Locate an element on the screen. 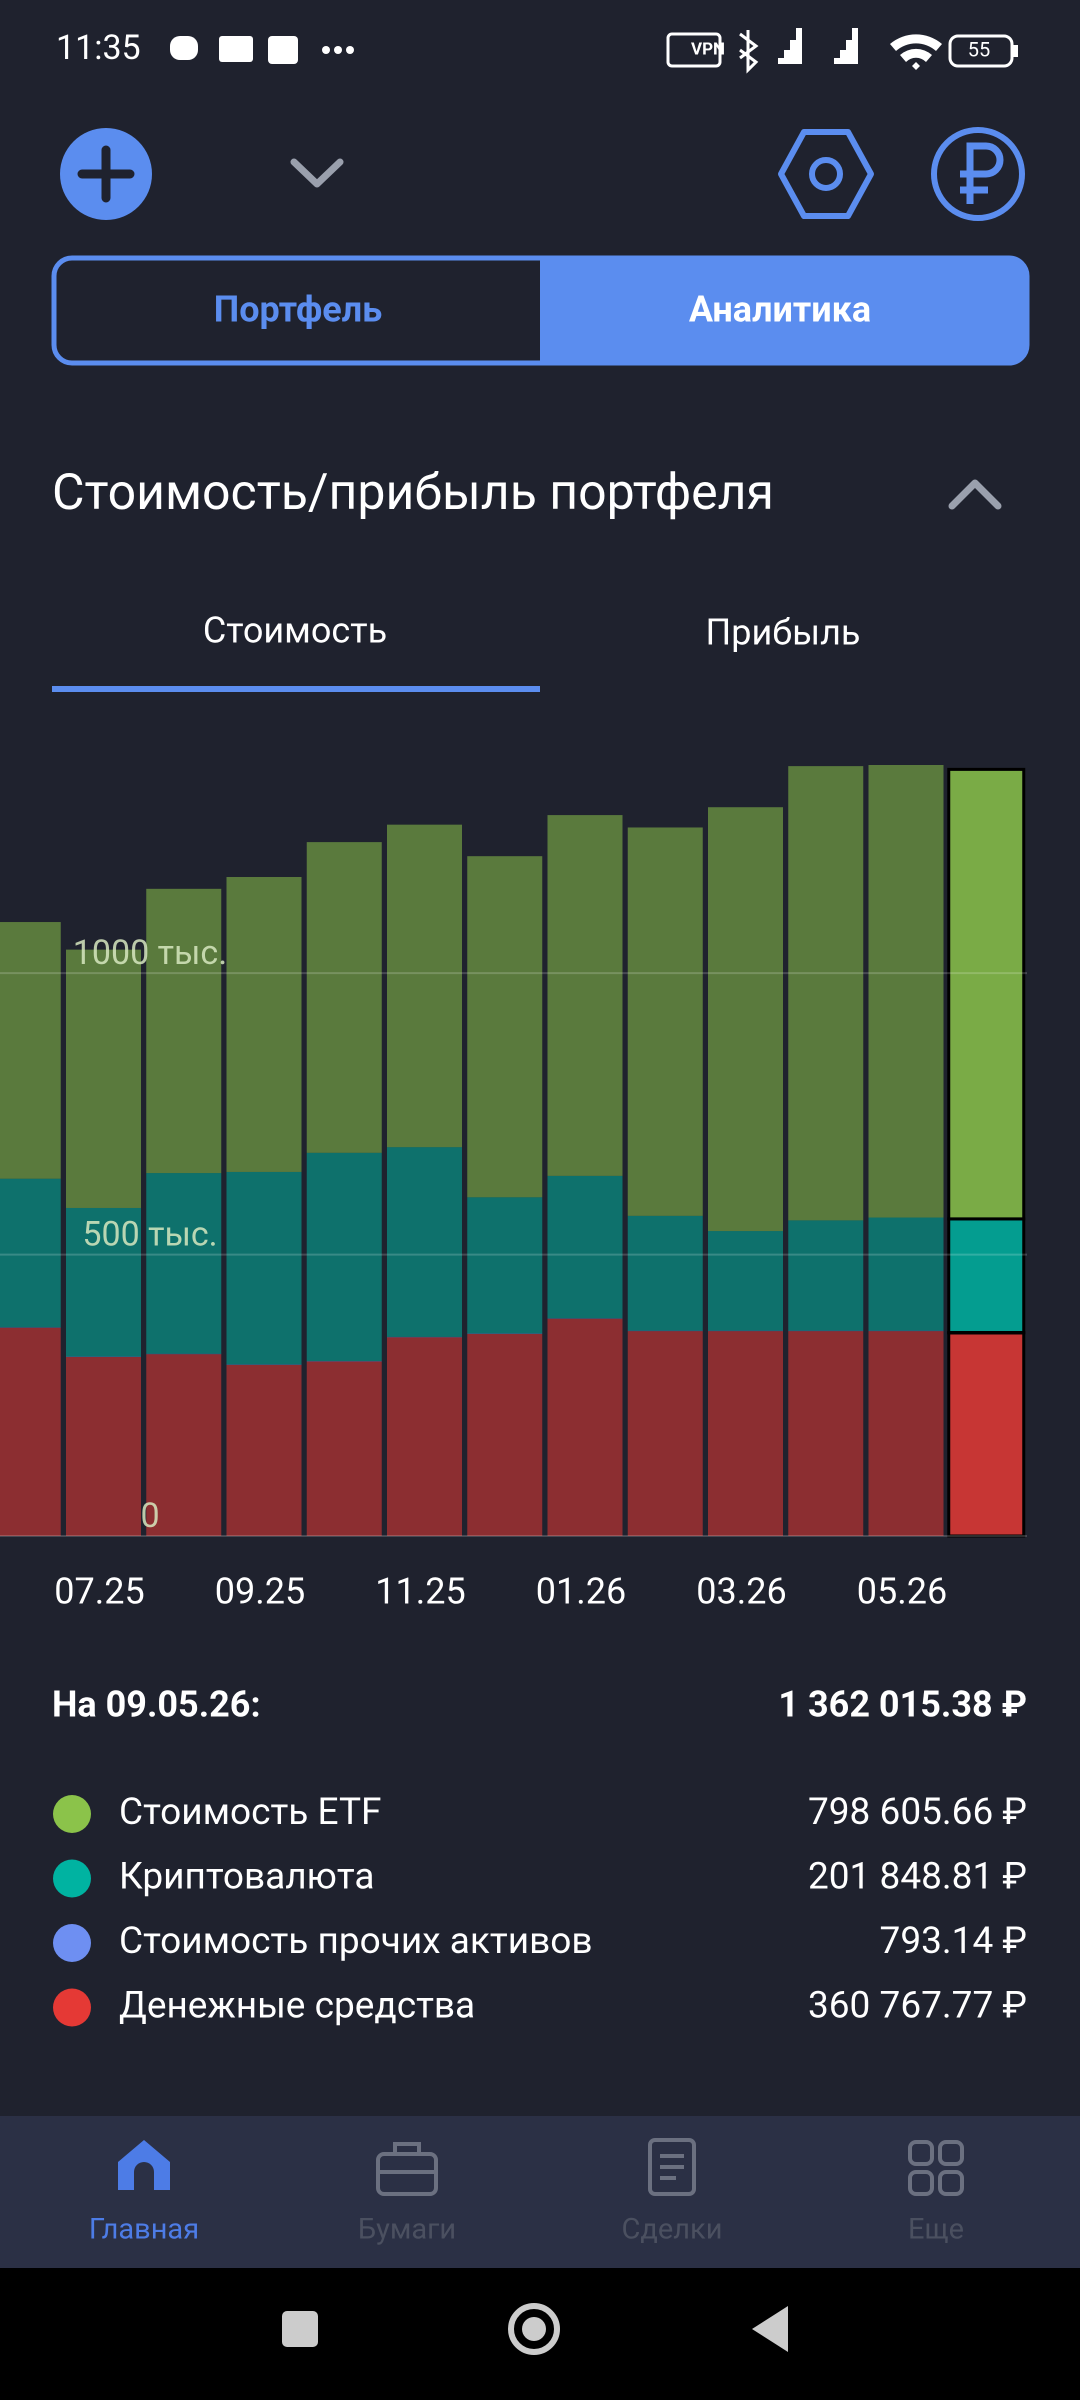  summary-date: На 09.05.26: is located at coordinates (156, 1705).